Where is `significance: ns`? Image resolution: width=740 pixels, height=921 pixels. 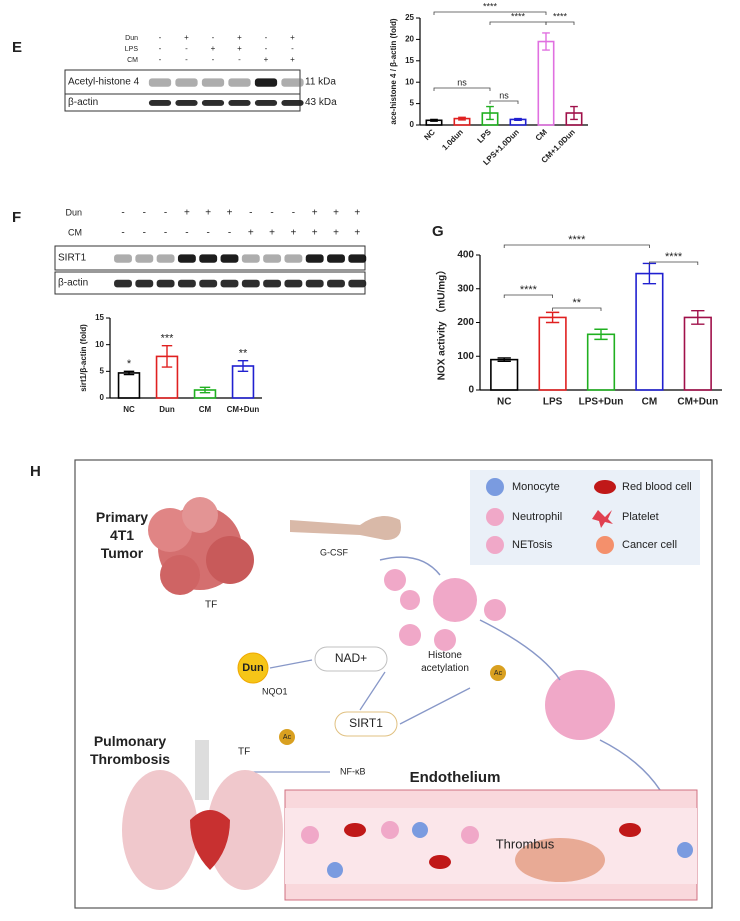 significance: ns is located at coordinates (504, 95).